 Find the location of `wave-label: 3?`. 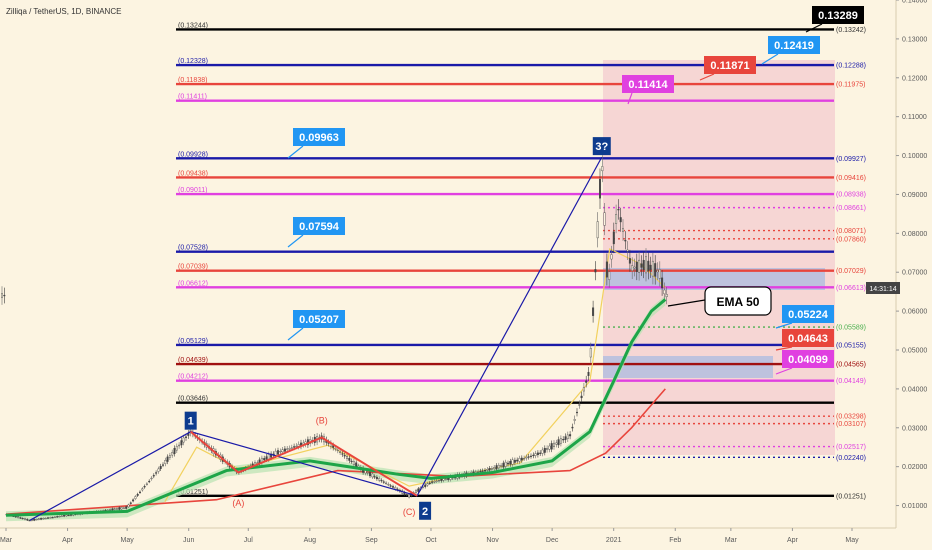

wave-label: 3? is located at coordinates (601, 147).